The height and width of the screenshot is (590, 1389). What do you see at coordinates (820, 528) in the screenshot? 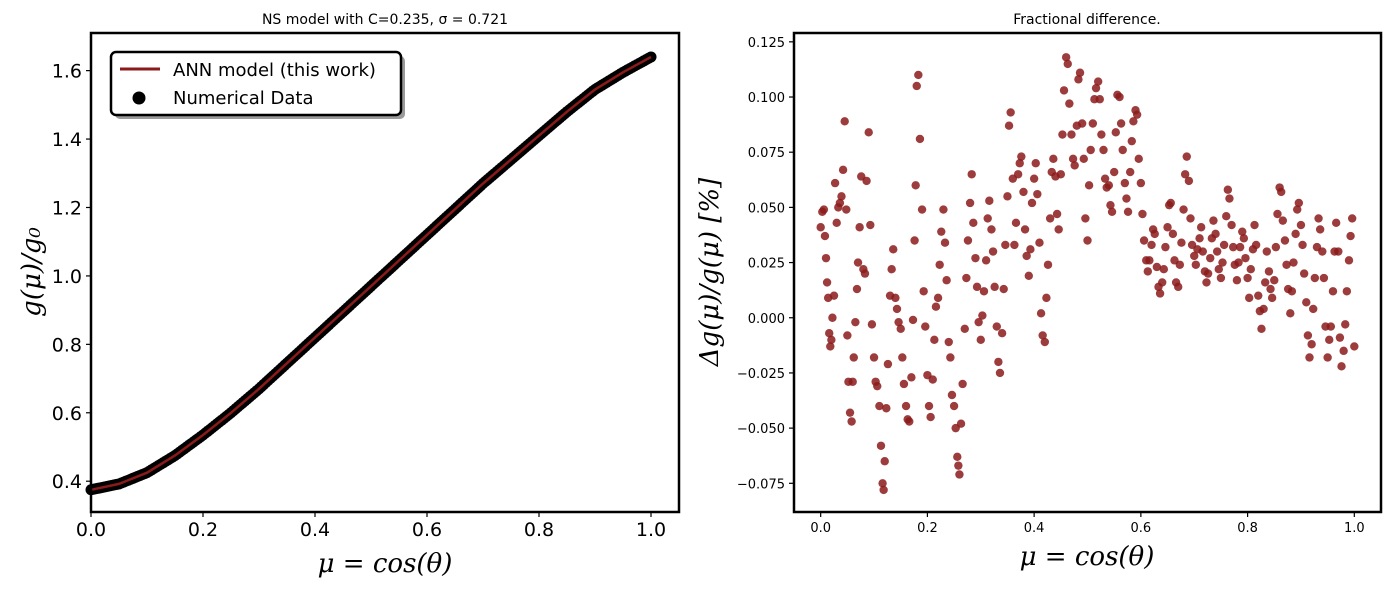
I see `right-x-tick-label: 0.0` at bounding box center [820, 528].